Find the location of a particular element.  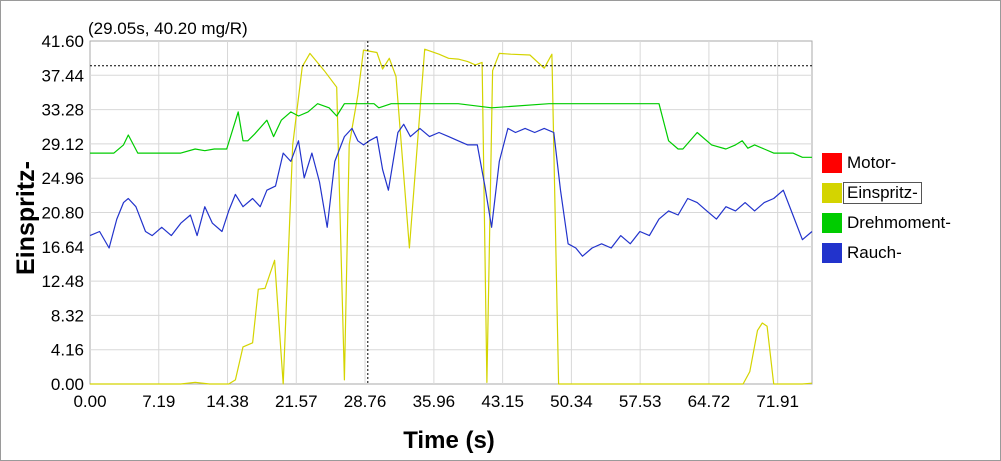

y-tick-label: 12.48 is located at coordinates (62, 281).